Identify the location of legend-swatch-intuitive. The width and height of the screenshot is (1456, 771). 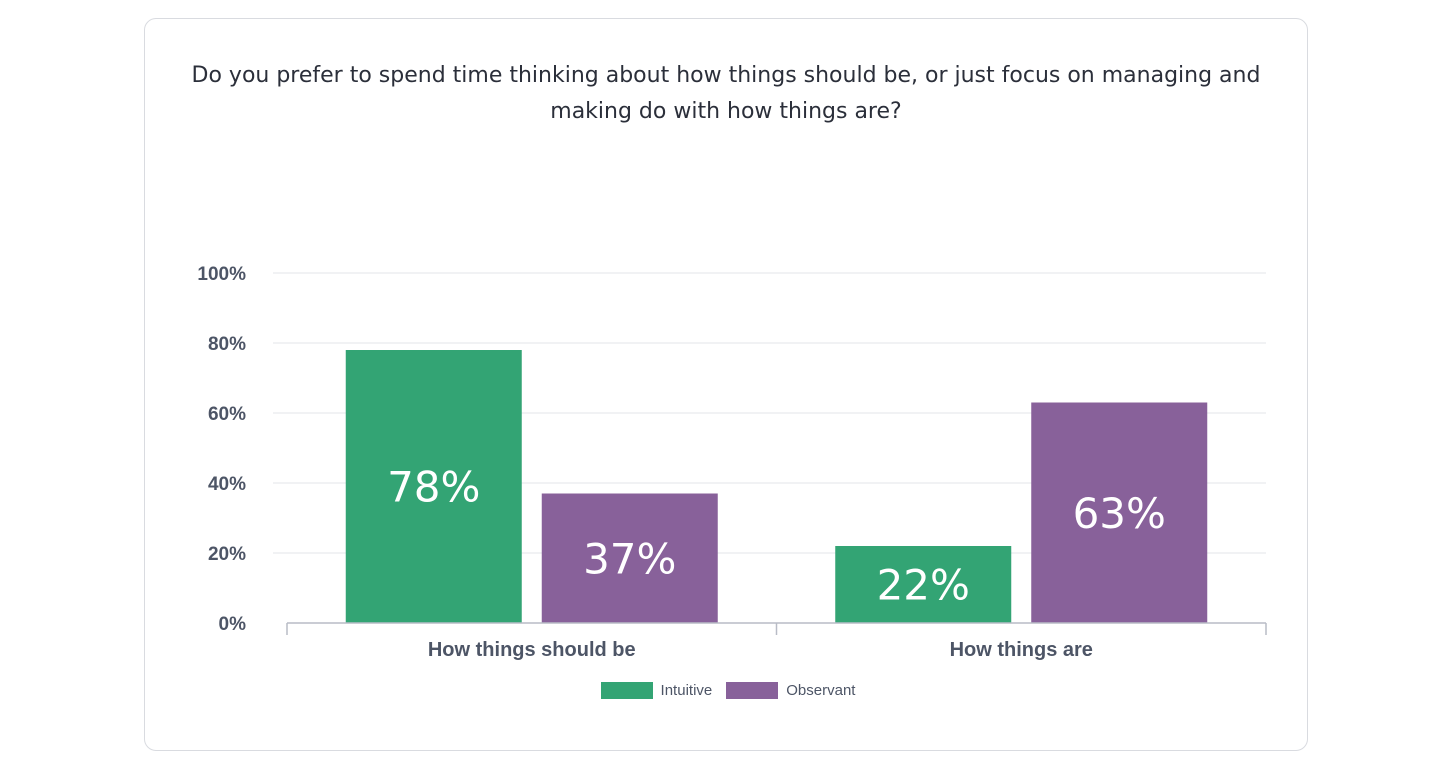
(626, 690).